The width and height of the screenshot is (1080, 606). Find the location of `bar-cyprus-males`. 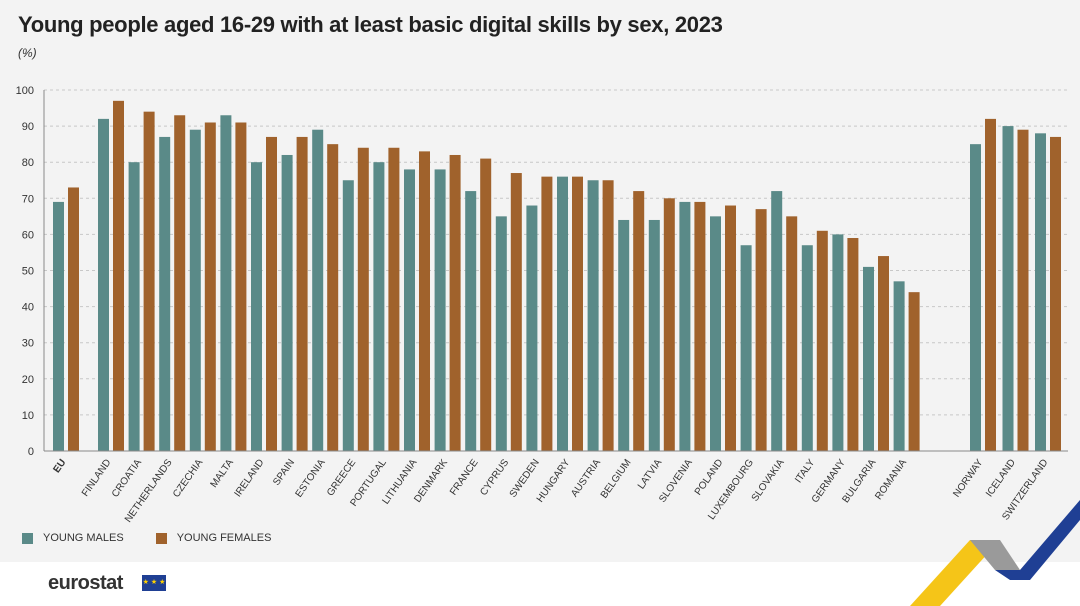

bar-cyprus-males is located at coordinates (501, 333).